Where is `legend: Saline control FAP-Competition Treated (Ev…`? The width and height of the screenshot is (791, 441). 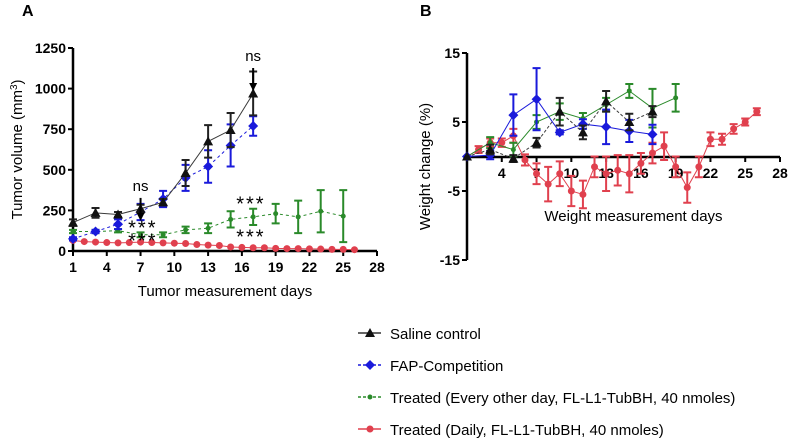 legend: Saline control FAP-Competition Treated (Ev… is located at coordinates (546, 382).